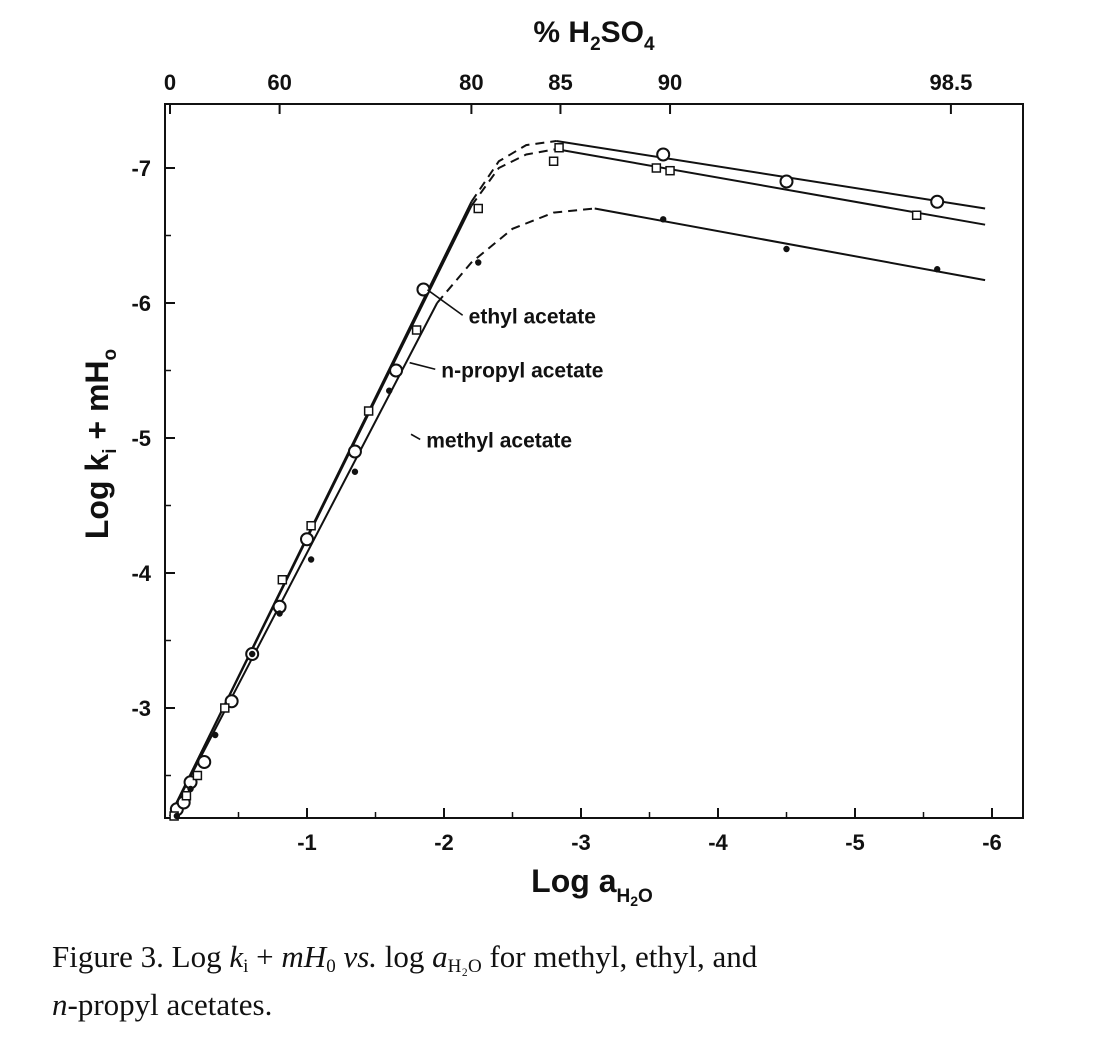 The image size is (1096, 1040). I want to click on y-tick-label: -6, so click(141, 303).